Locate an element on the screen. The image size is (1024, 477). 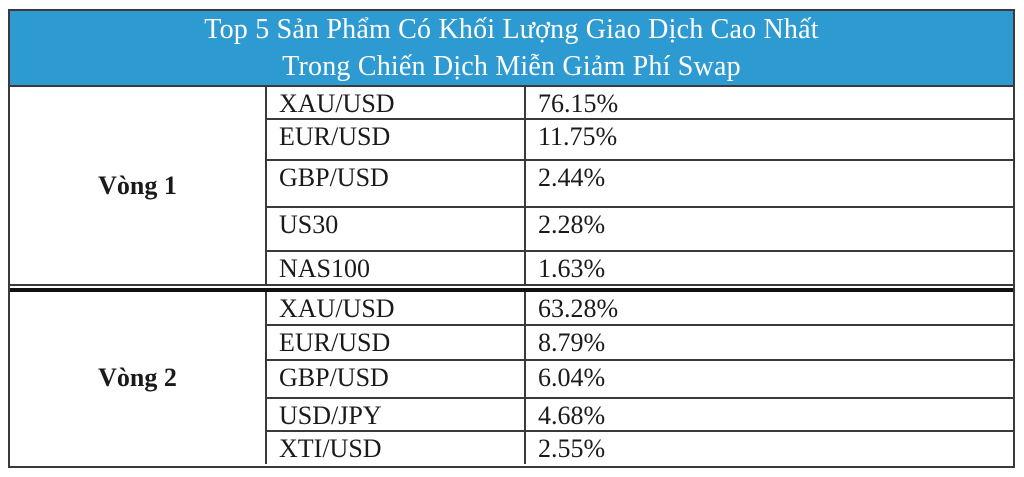
share-cell: 76.15% is located at coordinates (769, 103).